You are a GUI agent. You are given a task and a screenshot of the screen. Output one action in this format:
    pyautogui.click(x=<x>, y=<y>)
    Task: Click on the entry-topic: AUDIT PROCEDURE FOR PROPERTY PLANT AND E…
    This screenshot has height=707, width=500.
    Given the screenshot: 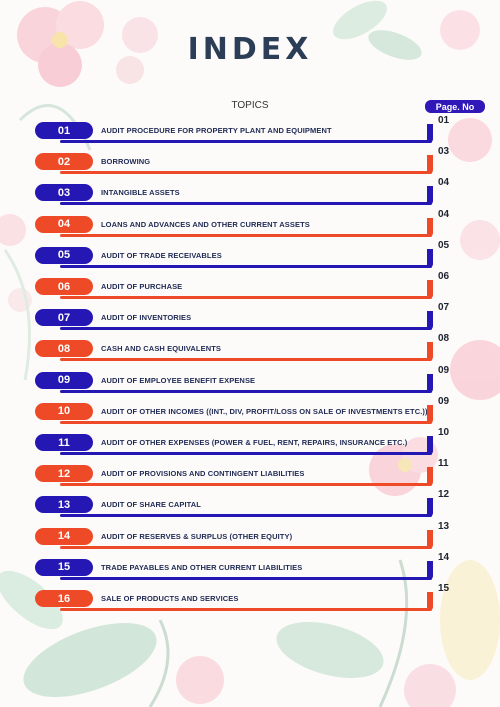 What is the action you would take?
    pyautogui.click(x=216, y=130)
    